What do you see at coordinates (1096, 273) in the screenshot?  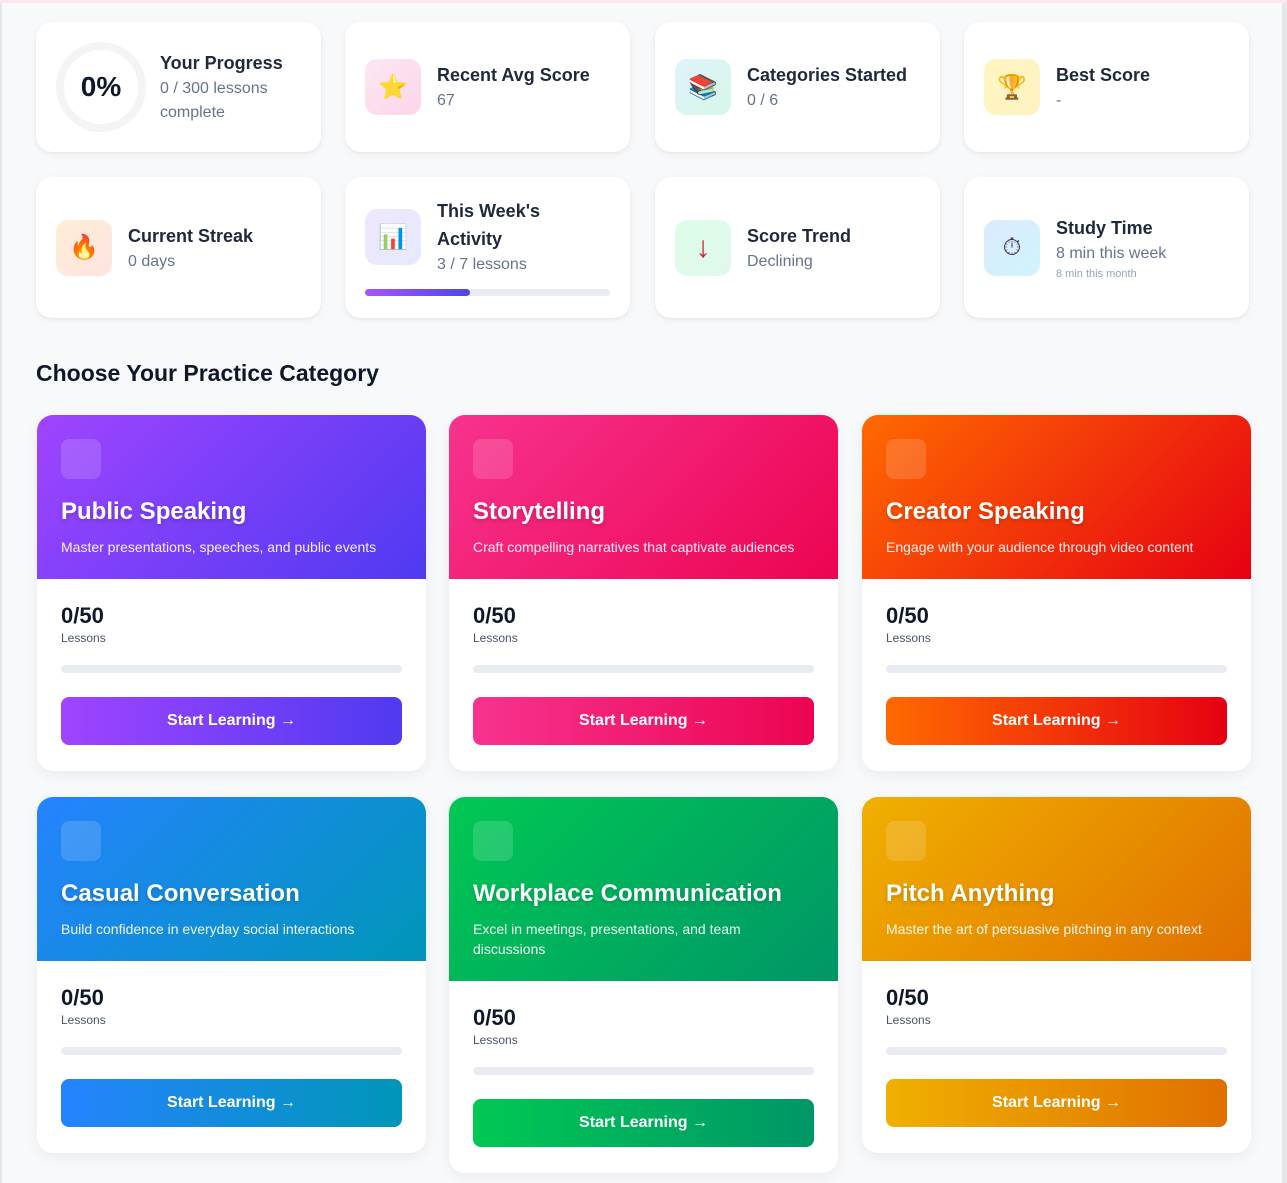 I see `study-time-sub: 8 min this month` at bounding box center [1096, 273].